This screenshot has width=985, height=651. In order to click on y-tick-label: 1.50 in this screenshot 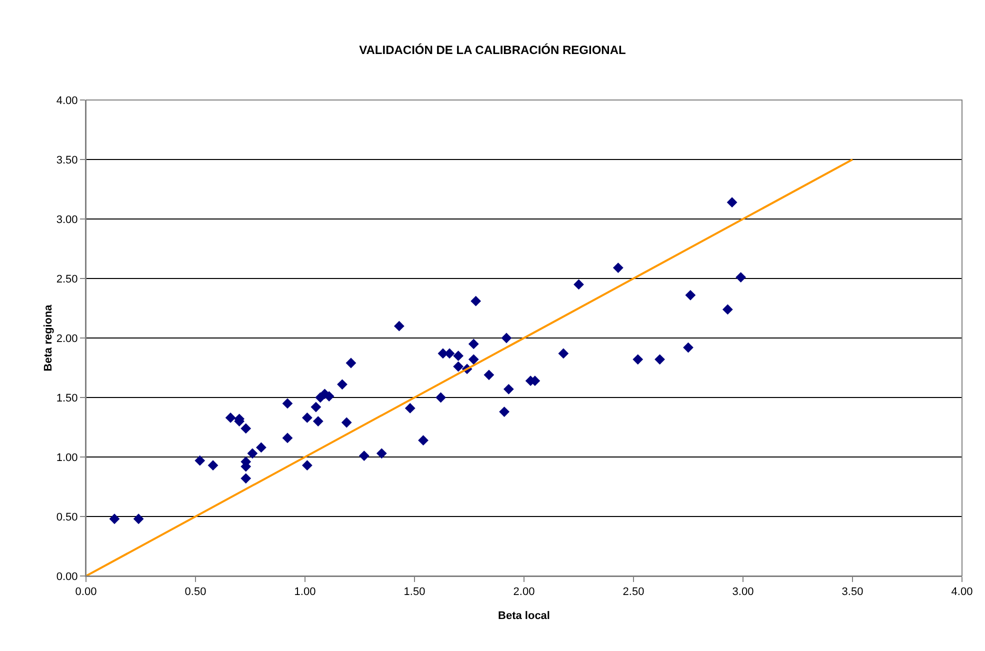, I will do `click(67, 398)`.